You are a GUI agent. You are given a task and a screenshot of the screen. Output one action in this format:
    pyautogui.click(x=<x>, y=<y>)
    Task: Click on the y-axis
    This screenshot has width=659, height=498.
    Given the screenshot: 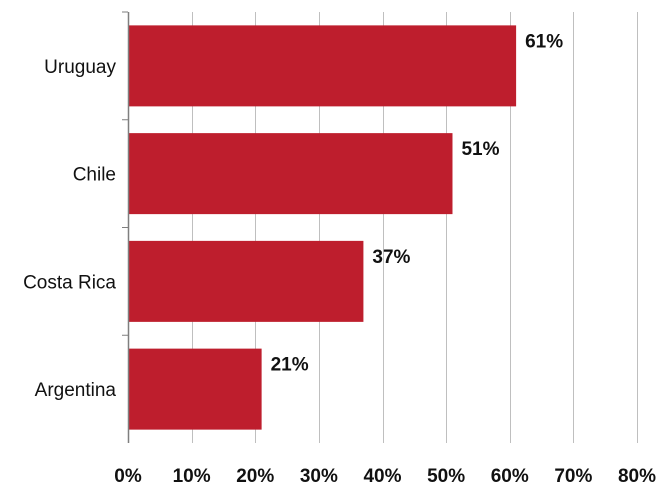 What is the action you would take?
    pyautogui.click(x=126, y=227)
    